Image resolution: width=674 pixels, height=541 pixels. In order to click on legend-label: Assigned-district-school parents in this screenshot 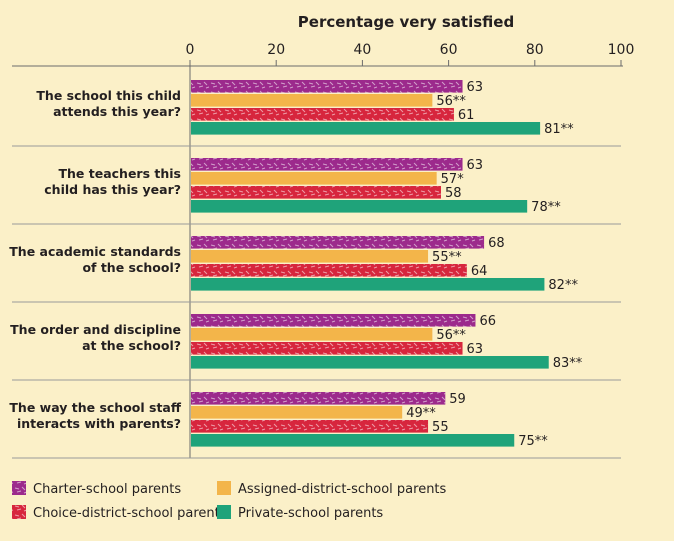, I will do `click(342, 489)`.